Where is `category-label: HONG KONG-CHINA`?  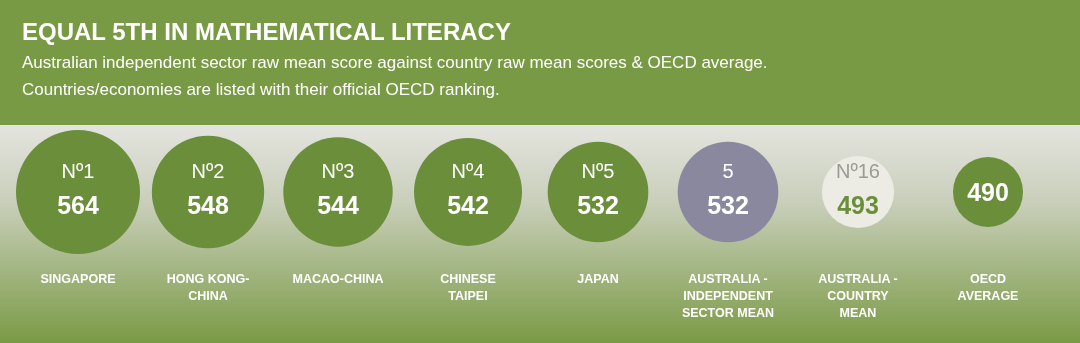 category-label: HONG KONG-CHINA is located at coordinates (208, 287).